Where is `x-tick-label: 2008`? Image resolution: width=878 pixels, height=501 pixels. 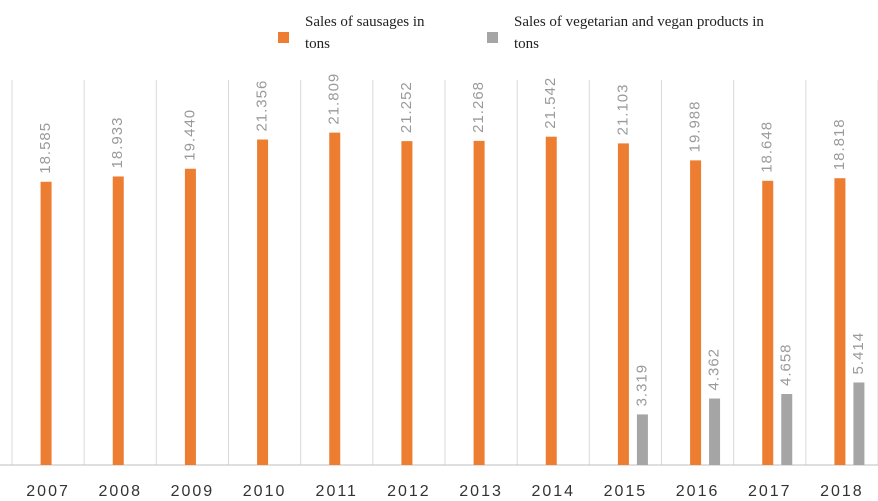
x-tick-label: 2008 is located at coordinates (120, 491).